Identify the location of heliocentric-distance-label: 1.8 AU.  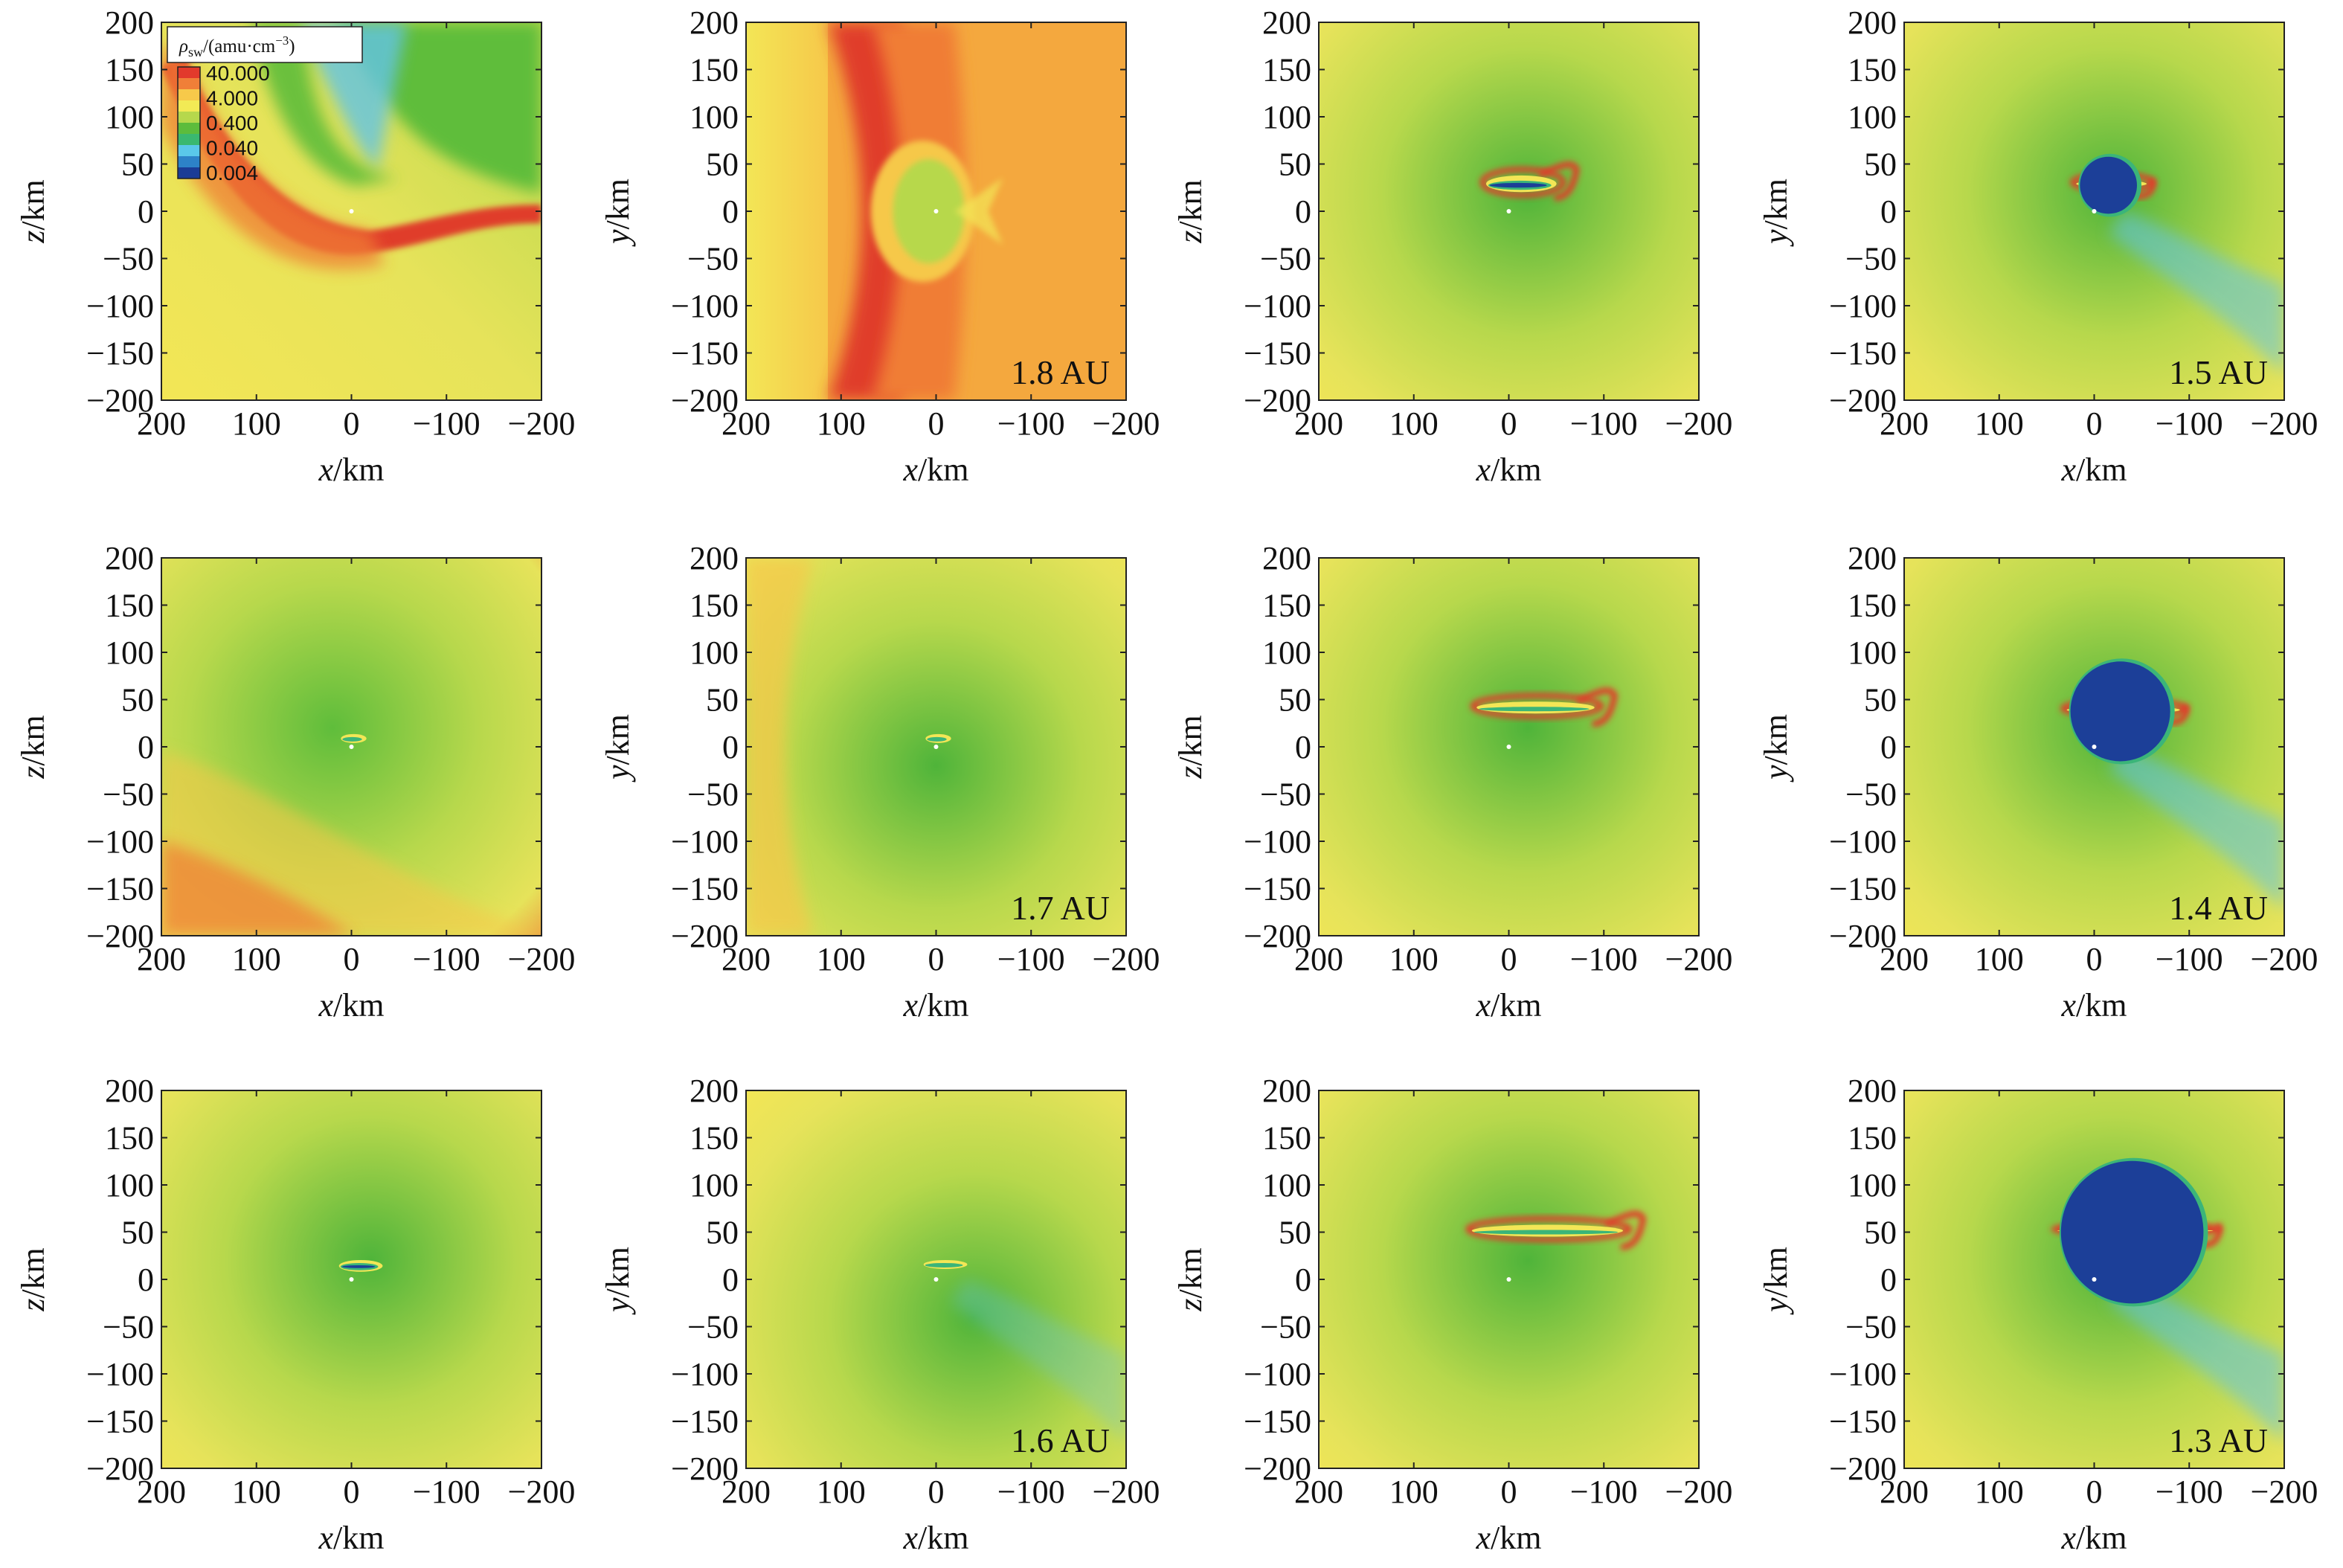
(1060, 372).